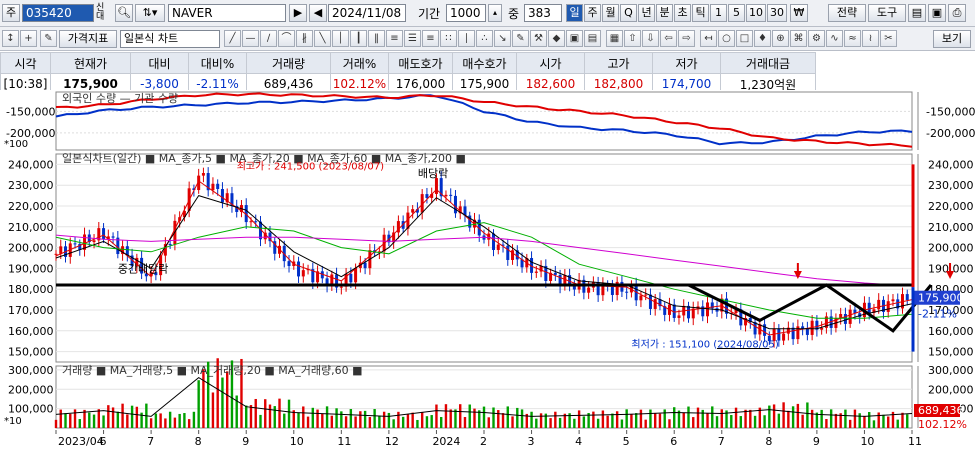 Image resolution: width=975 pixels, height=453 pixels. Describe the element at coordinates (520, 38) in the screenshot. I see `pencil-tool-icon: ✎` at that location.